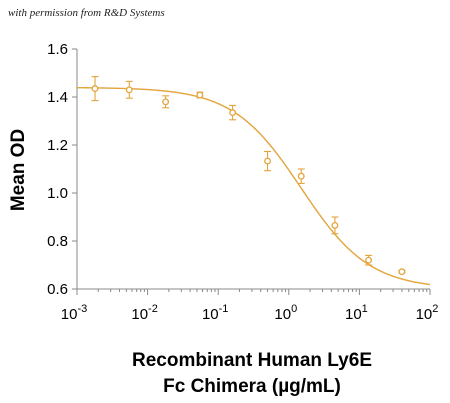 The image size is (450, 403). What do you see at coordinates (252, 360) in the screenshot?
I see `x-axis-label-line-1: Recombinant Human Ly6E` at bounding box center [252, 360].